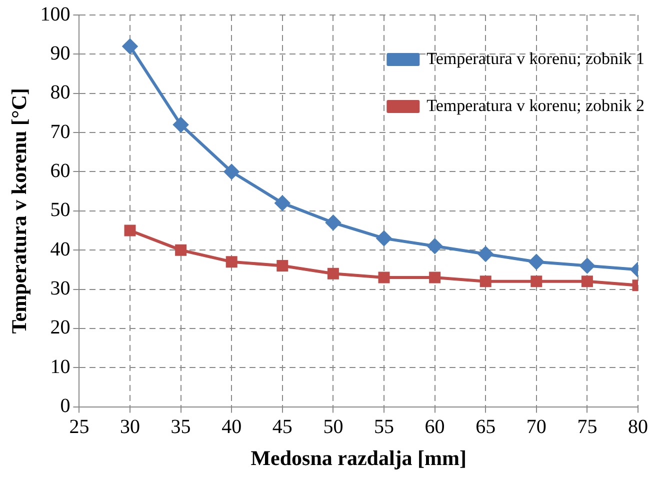 The width and height of the screenshot is (656, 480). Describe the element at coordinates (65, 406) in the screenshot. I see `y-tick-label: 0` at that location.